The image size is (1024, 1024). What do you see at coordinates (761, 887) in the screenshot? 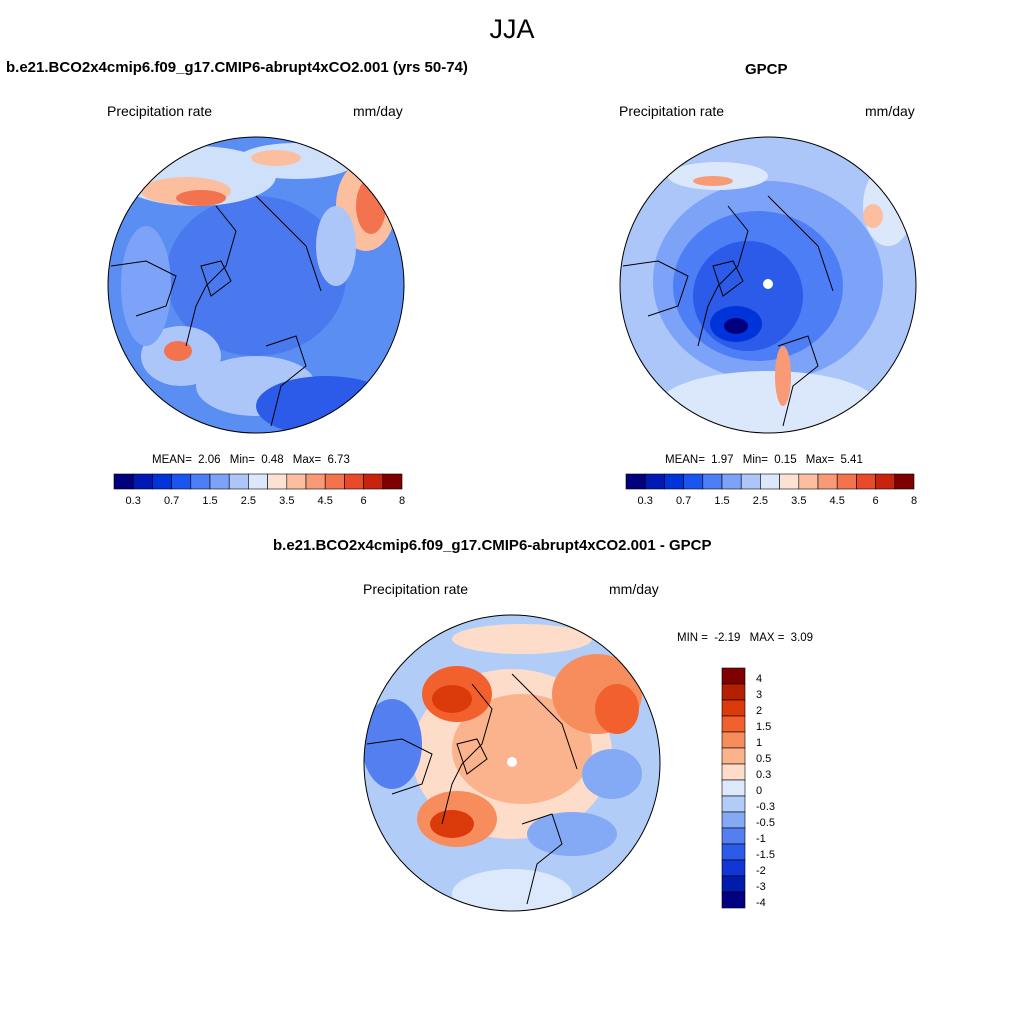
I see `colorbar-tick-label: -3` at bounding box center [761, 887].